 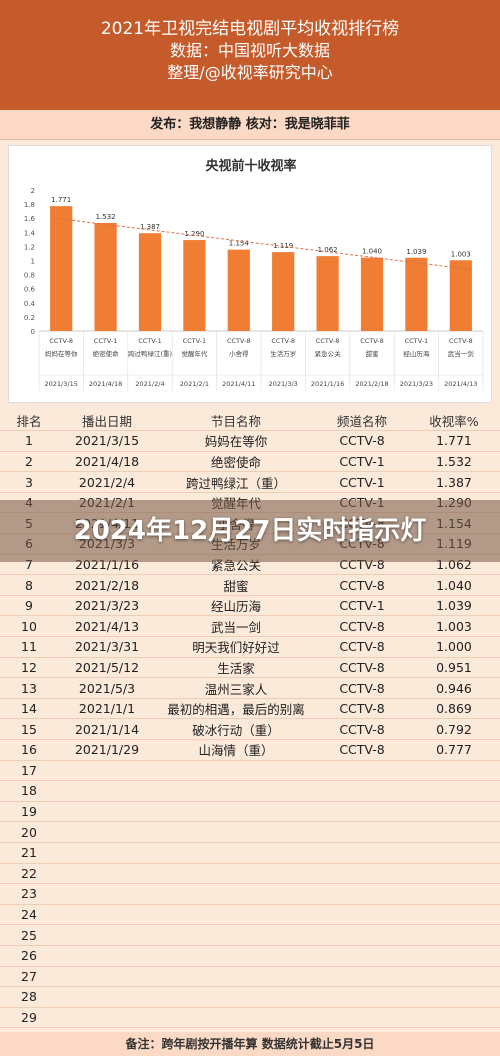 What do you see at coordinates (29, 997) in the screenshot?
I see `table-cell: 28` at bounding box center [29, 997].